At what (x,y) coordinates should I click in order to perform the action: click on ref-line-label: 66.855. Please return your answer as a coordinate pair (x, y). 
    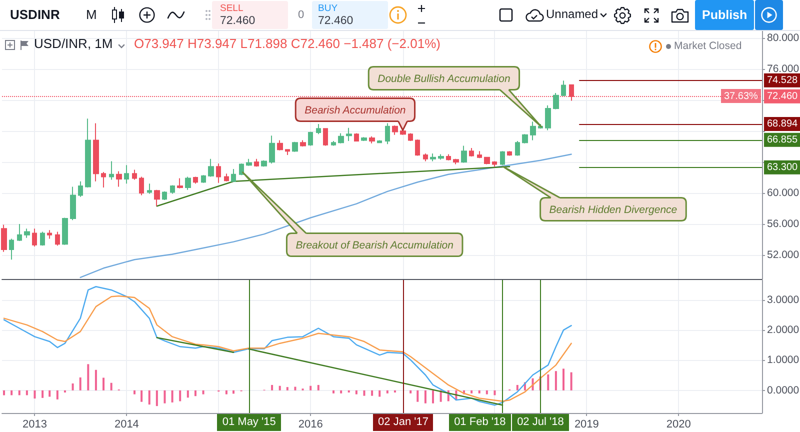
    Looking at the image, I should click on (782, 140).